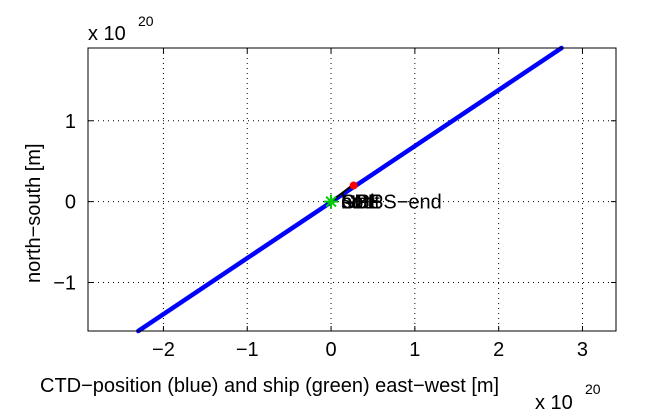 The width and height of the screenshot is (670, 412). I want to click on y-multiplier-exponent: 20, so click(146, 21).